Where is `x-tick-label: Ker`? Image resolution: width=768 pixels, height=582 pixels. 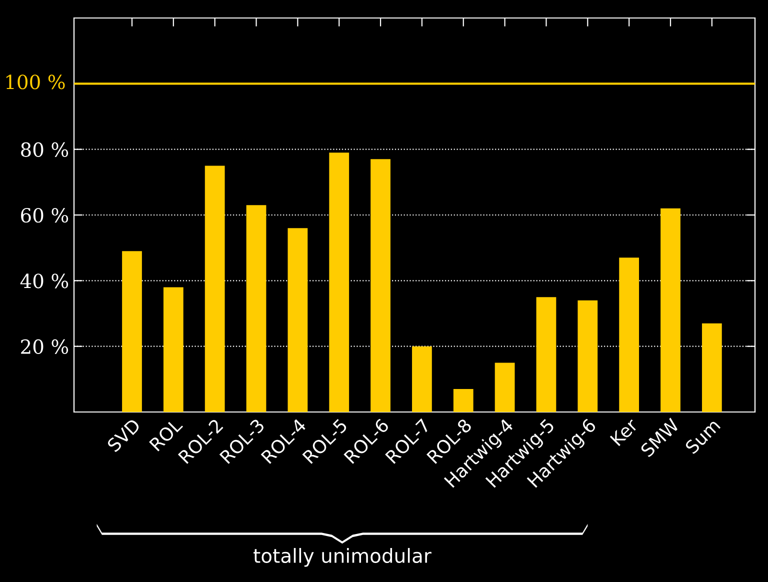 x-tick-label: Ker is located at coordinates (624, 431).